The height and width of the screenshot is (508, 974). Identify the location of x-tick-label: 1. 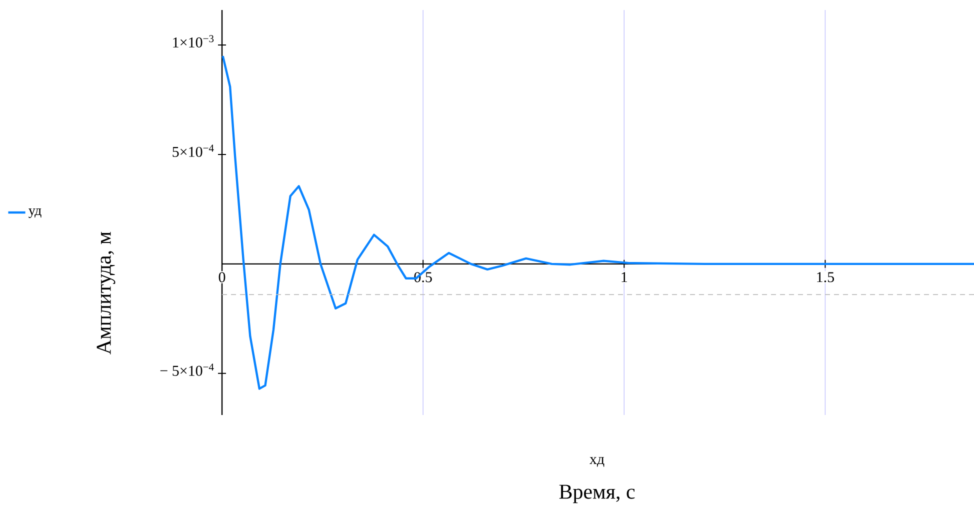
(624, 277).